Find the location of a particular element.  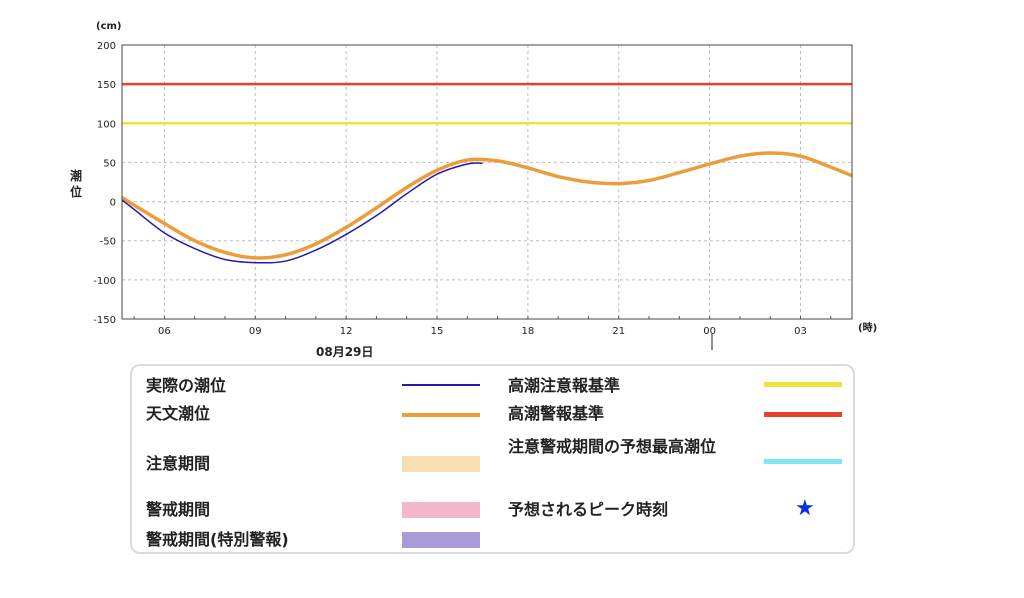

x-tick-label: 21 is located at coordinates (618, 331).